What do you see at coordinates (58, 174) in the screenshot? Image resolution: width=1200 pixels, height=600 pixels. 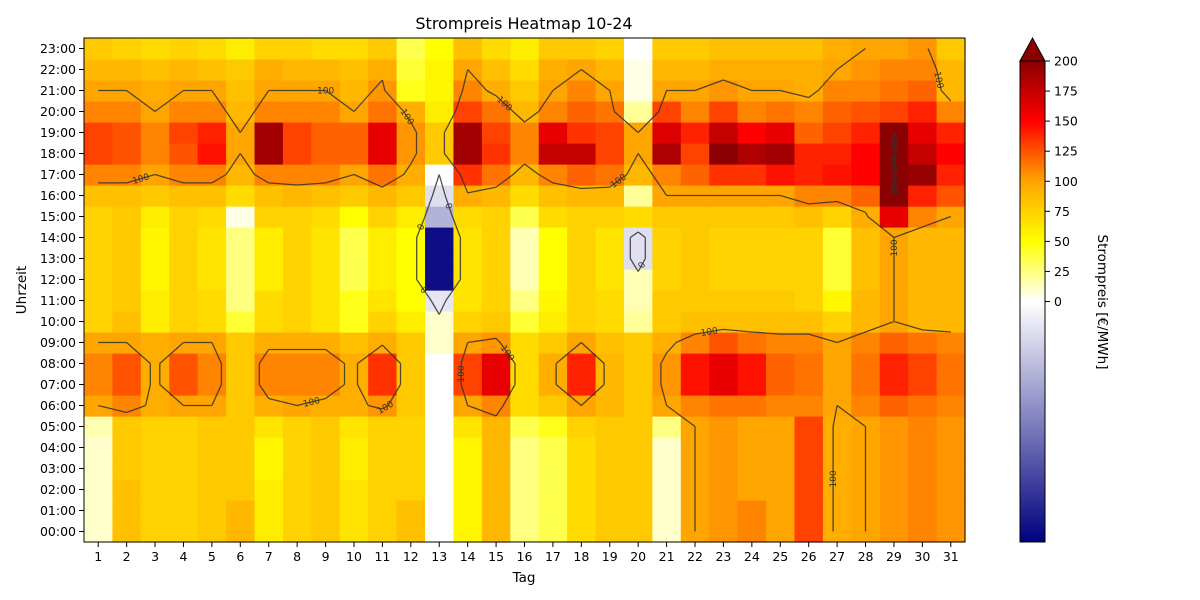 I see `y-tick-label: 17:00` at bounding box center [58, 174].